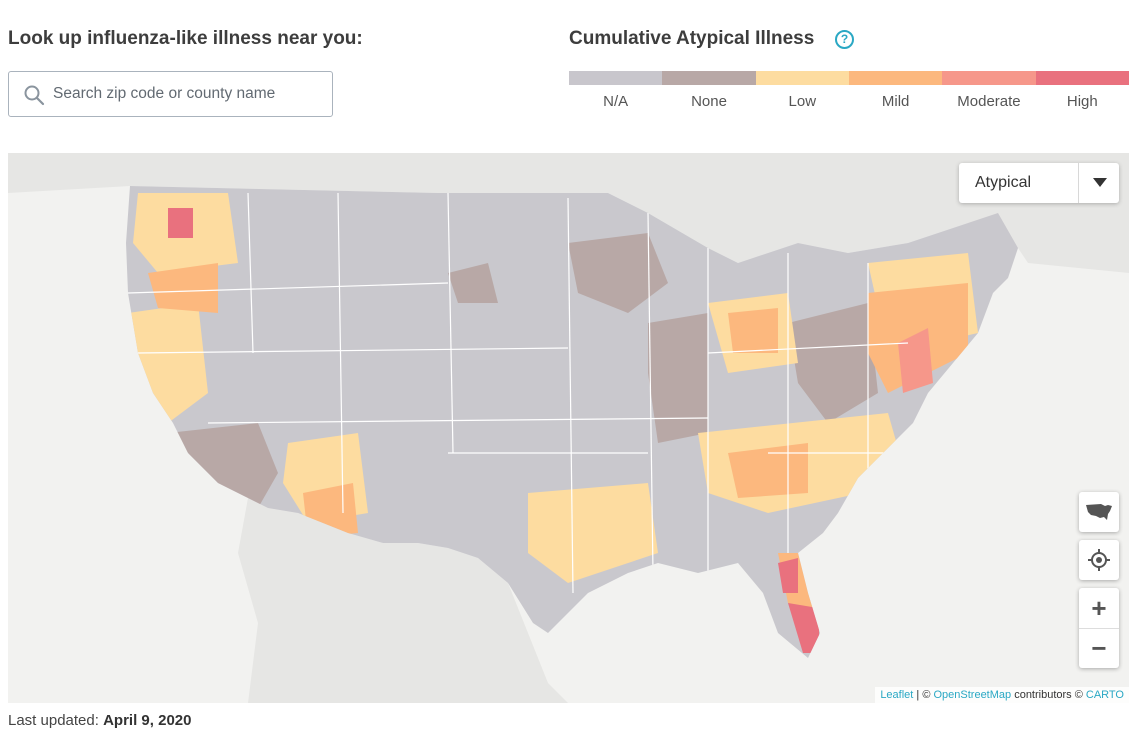  Describe the element at coordinates (147, 720) in the screenshot. I see `last-updated-value: April 9, 2020` at that location.